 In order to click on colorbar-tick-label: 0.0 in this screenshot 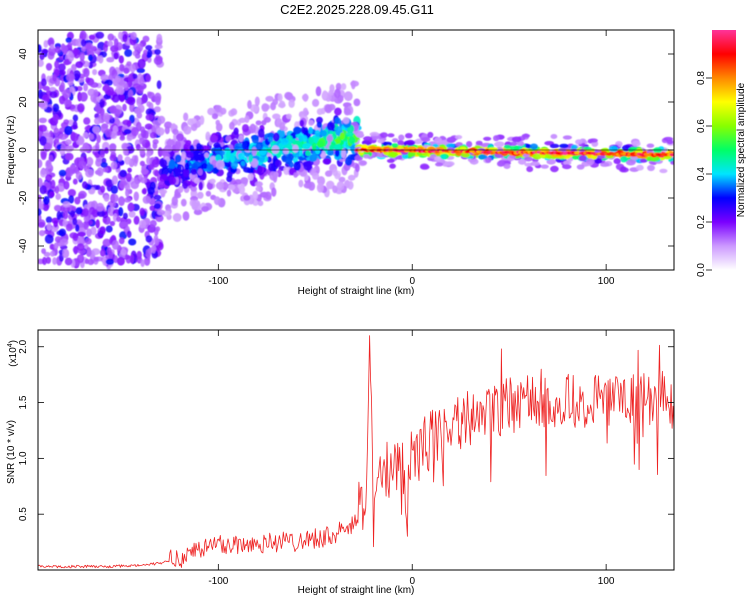, I will do `click(701, 270)`.